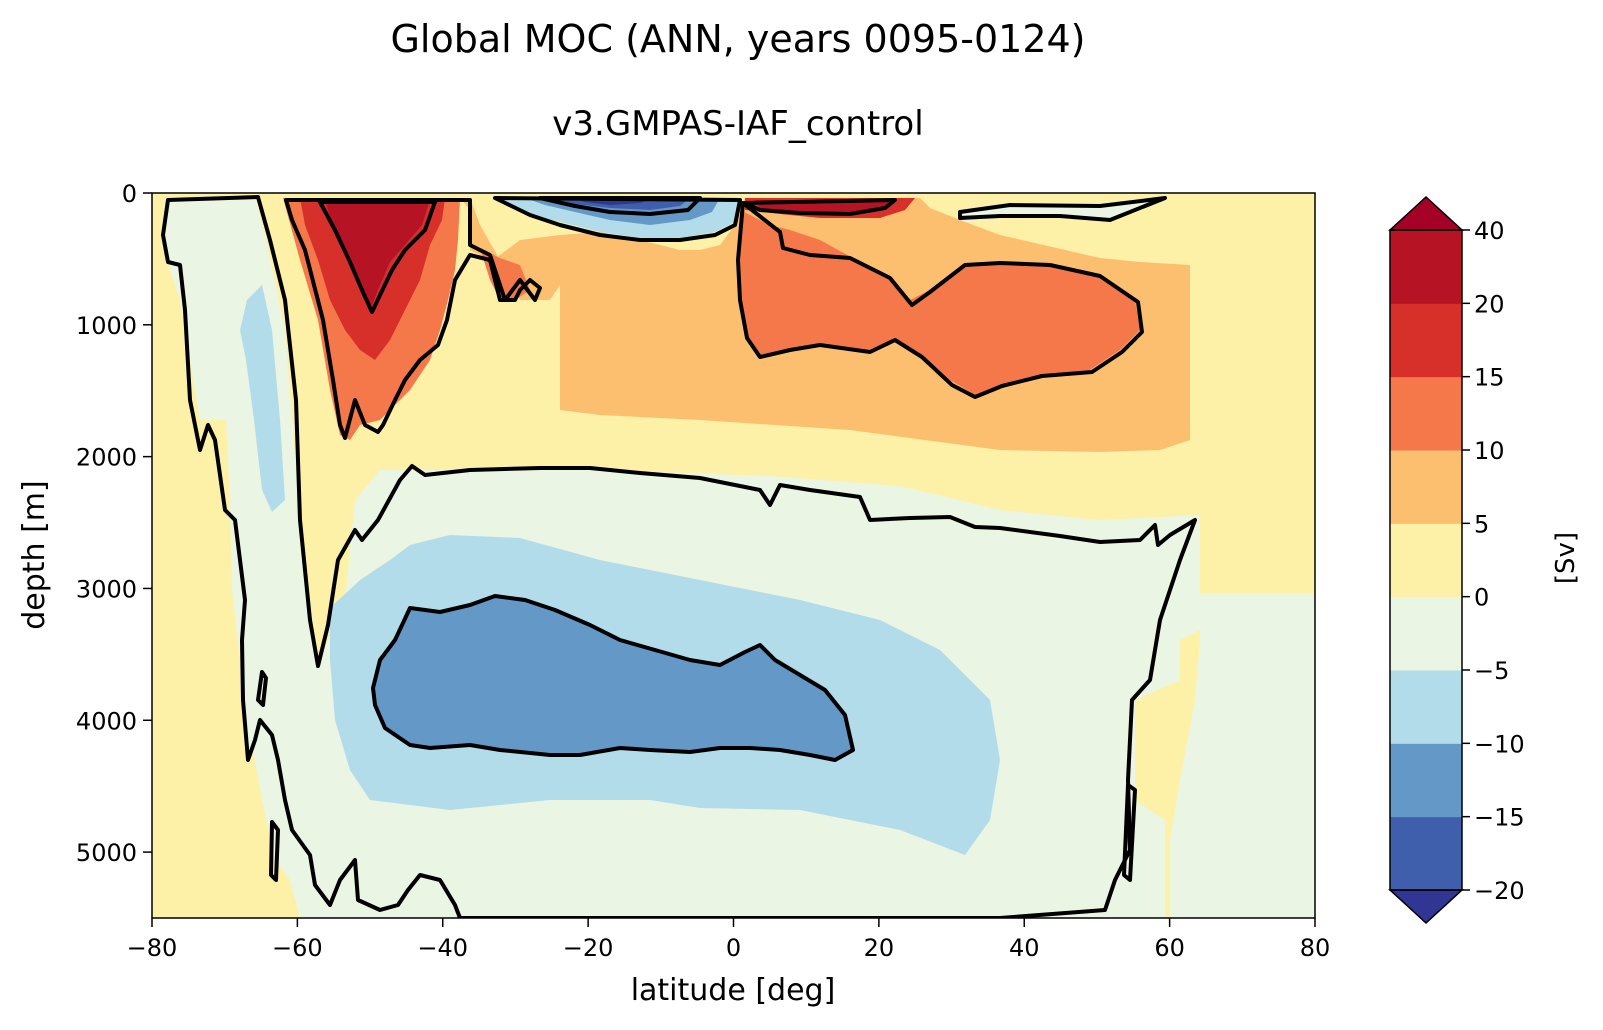  What do you see at coordinates (1491, 671) in the screenshot?
I see `colorbar-tick-label: −5` at bounding box center [1491, 671].